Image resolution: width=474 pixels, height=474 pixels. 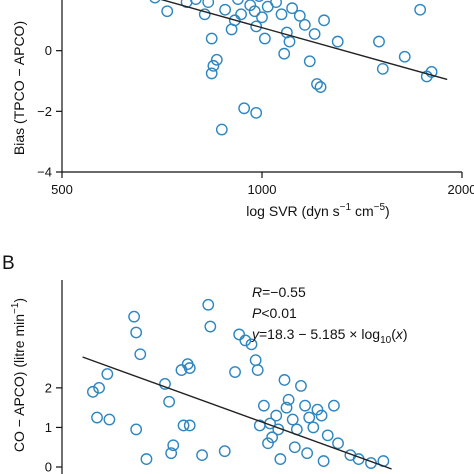 What do you see at coordinates (329, 336) in the screenshot?
I see `panel-b-equation: y=18.3 − 5.185 × log10(x)` at bounding box center [329, 336].